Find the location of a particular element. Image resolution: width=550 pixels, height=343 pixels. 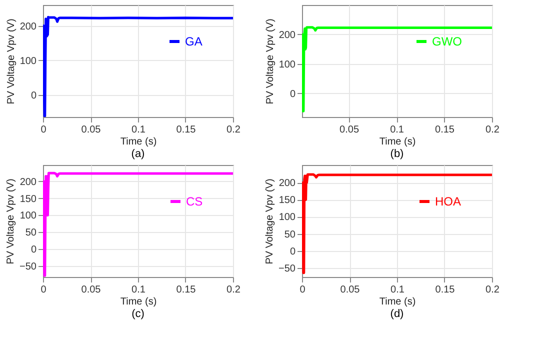

text: (b) is located at coordinates (397, 154).